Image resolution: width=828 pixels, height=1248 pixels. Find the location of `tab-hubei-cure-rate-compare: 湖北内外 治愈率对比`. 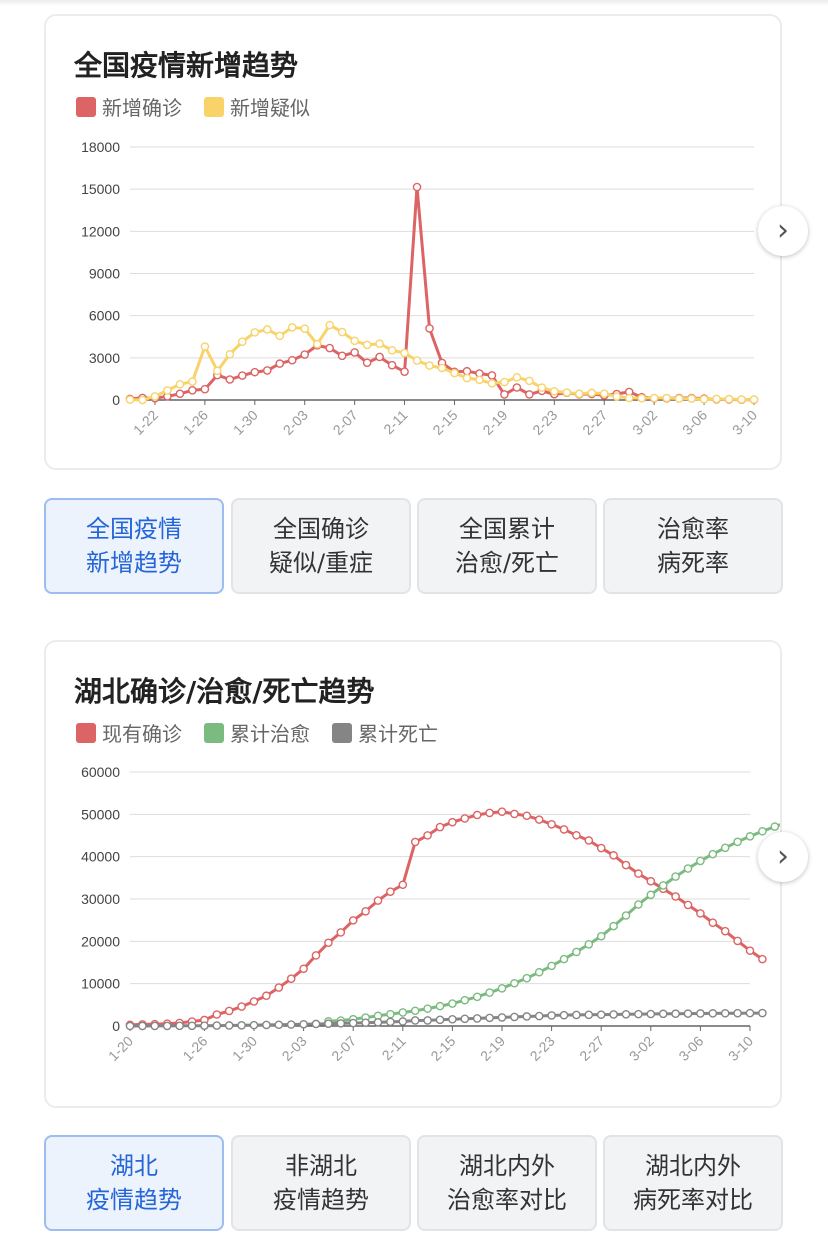

tab-hubei-cure-rate-compare: 湖北内外 治愈率对比 is located at coordinates (507, 1183).